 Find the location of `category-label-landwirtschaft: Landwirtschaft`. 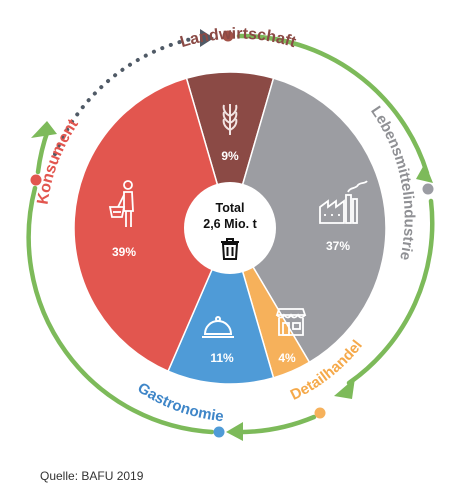

category-label-landwirtschaft: Landwirtschaft is located at coordinates (238, 39).